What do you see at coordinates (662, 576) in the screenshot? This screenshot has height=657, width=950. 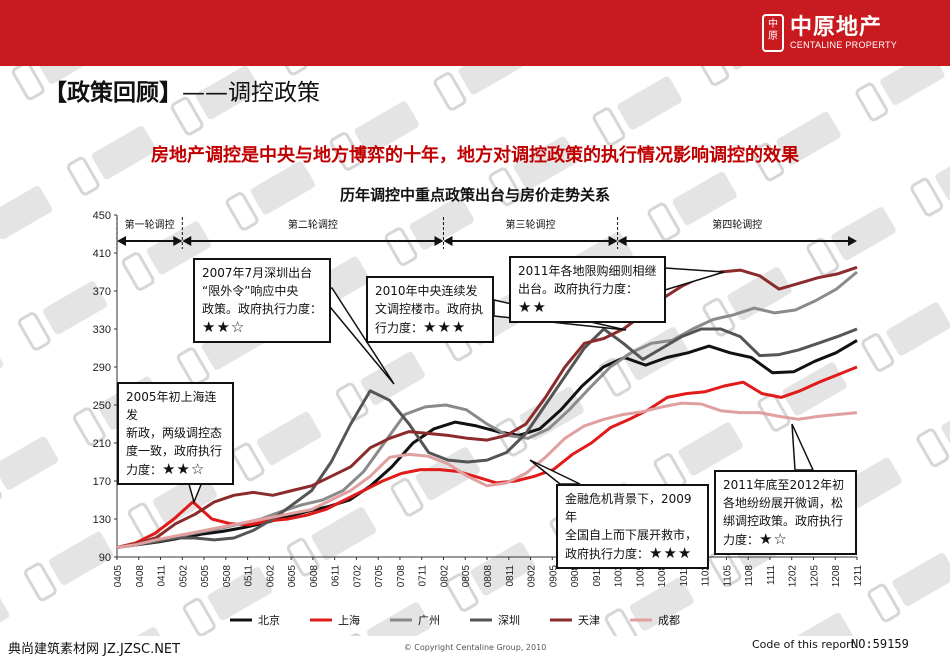 I see `x-tick-label: 1008` at bounding box center [662, 576].